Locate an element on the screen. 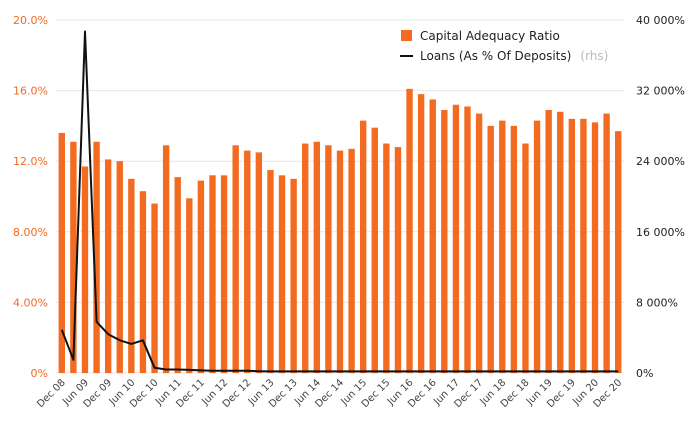  right-tick-label: 8 000% is located at coordinates (657, 302).